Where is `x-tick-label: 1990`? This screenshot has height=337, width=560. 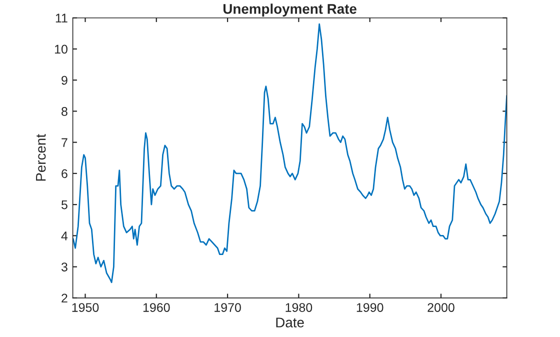 x-tick-label: 1990 is located at coordinates (370, 307).